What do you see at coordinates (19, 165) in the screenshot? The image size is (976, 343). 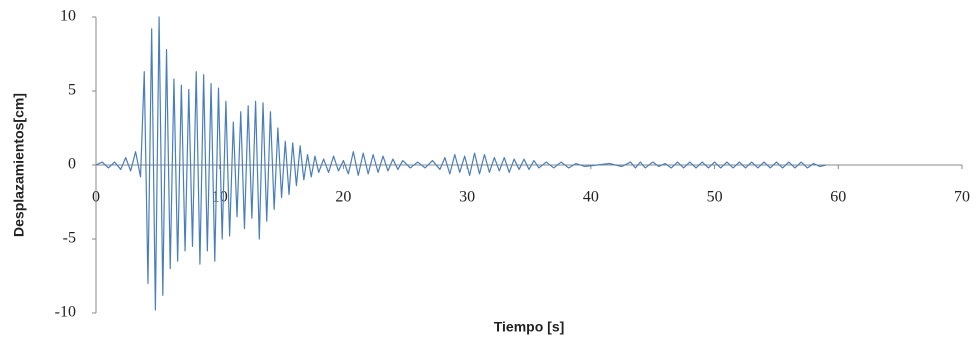 I see `y-axis-title: Desplazamientos[cm]` at bounding box center [19, 165].